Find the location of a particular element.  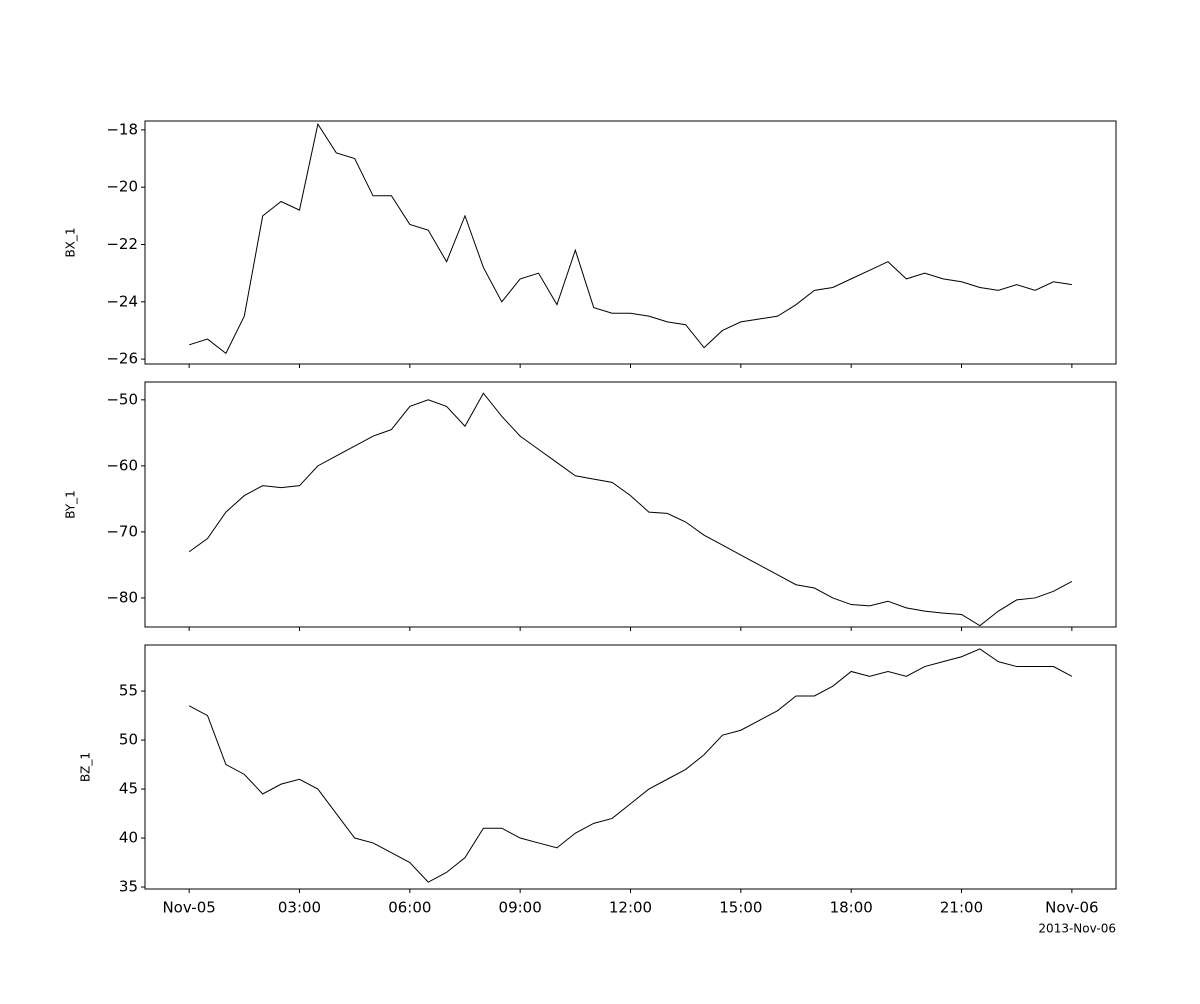

x-tick-label: 03:00 is located at coordinates (299, 908).